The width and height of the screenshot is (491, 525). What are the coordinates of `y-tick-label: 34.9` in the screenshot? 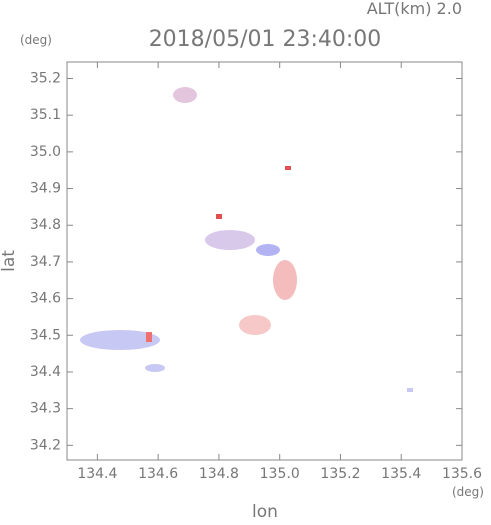 It's located at (45, 189).